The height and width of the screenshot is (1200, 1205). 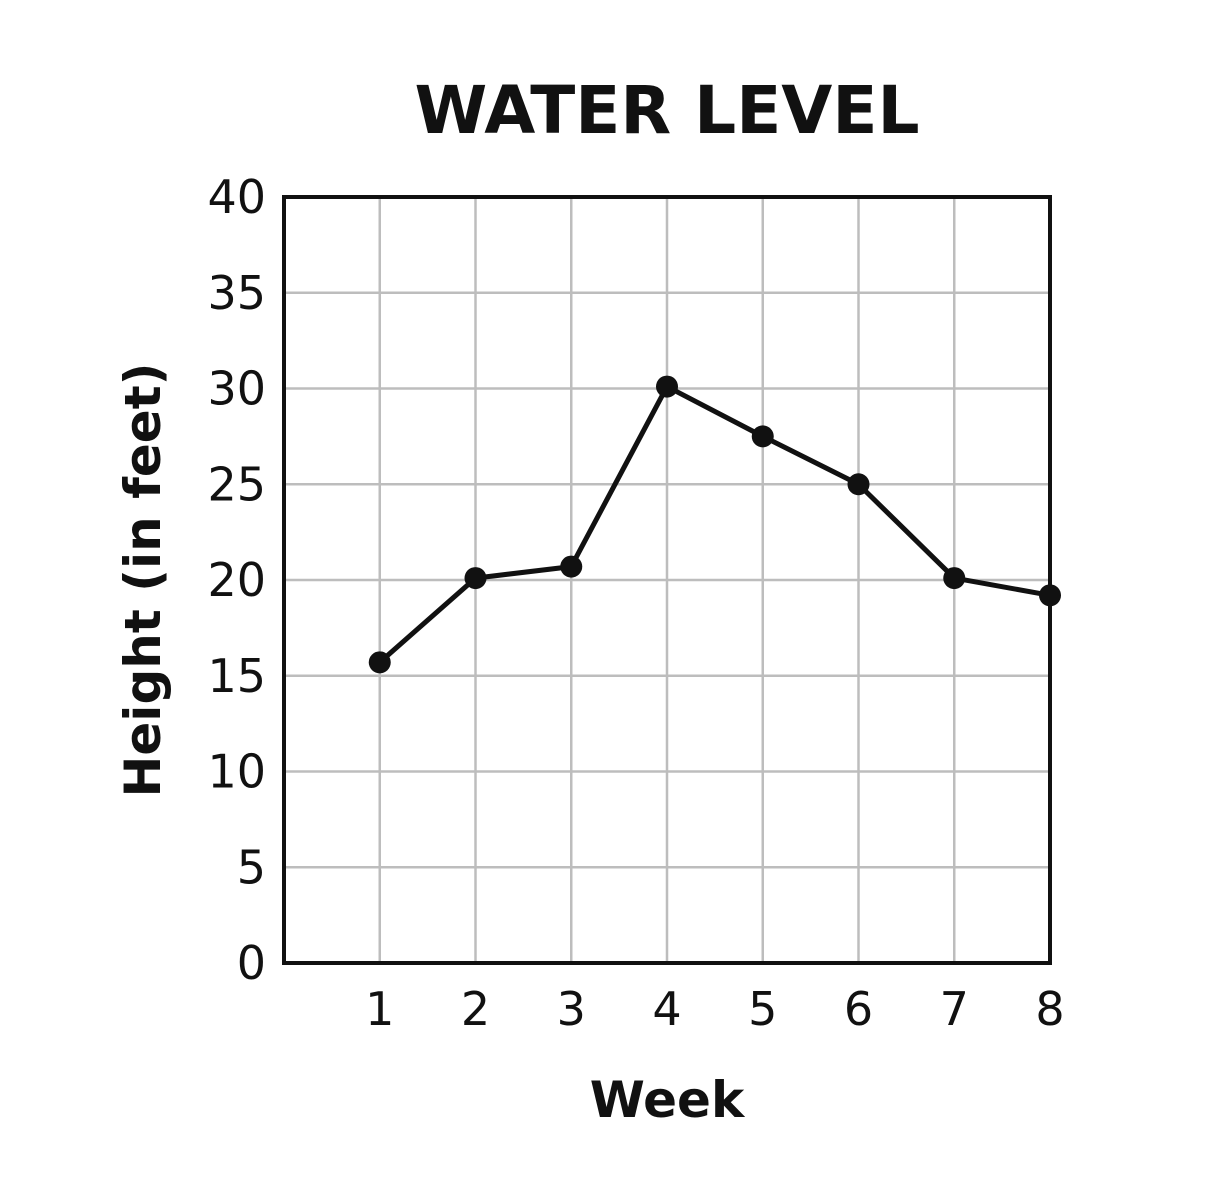 I want to click on x-axis-ticks: 1 2 3 4 5 6 7 8, so click(x=715, y=1009).